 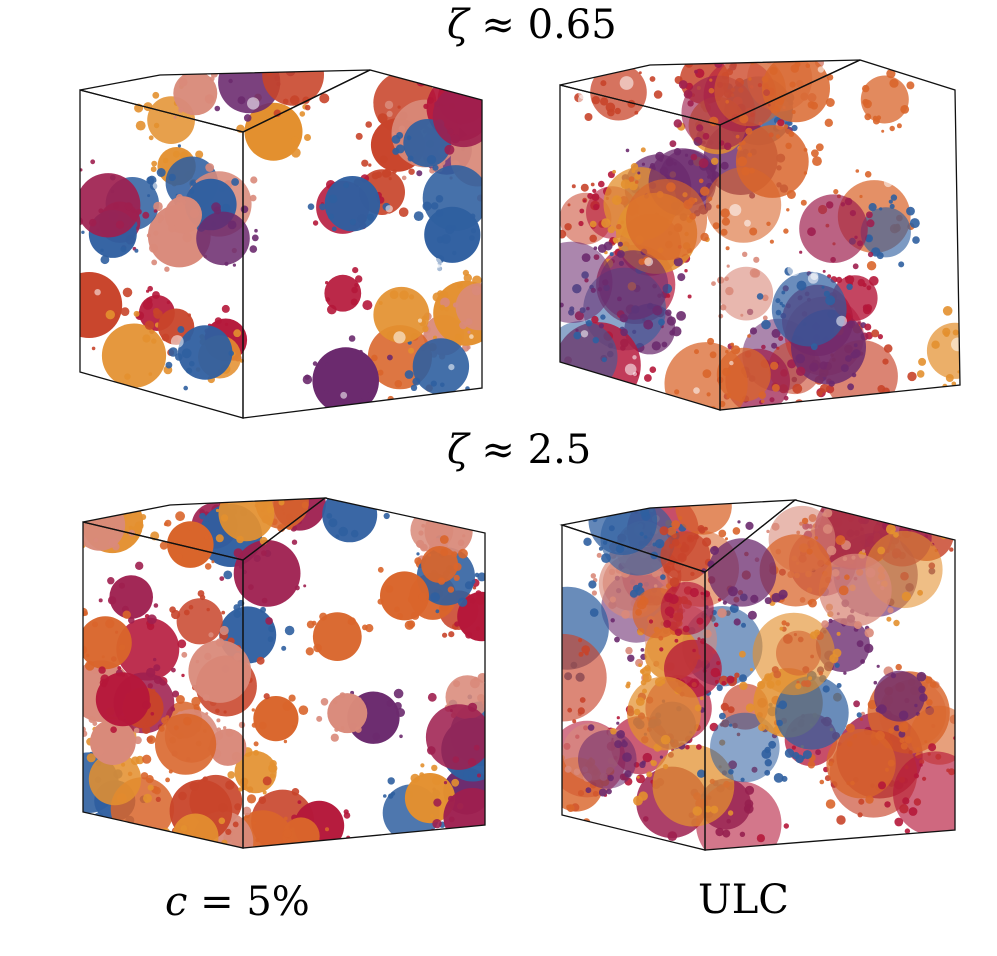 What do you see at coordinates (743, 900) in the screenshot?
I see `column-label-right: ULC` at bounding box center [743, 900].